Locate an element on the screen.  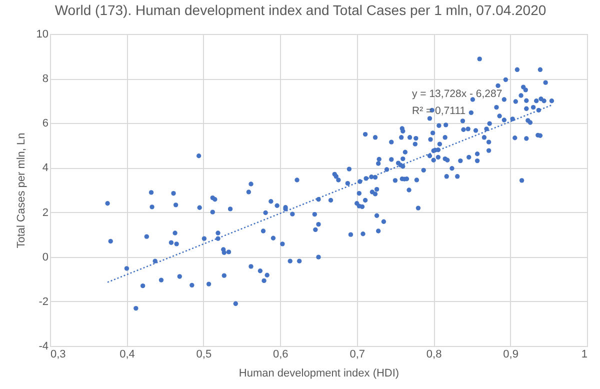
chart-title: World (173). Human development index and Total Cases per 1 mln, 07.04.2020 is located at coordinates (300, 10).